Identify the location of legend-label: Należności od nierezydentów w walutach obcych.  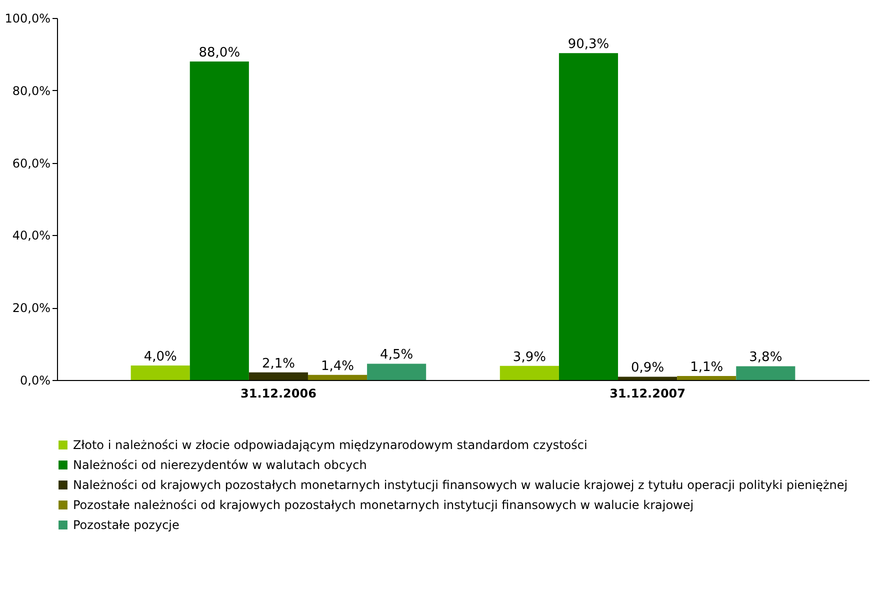
(220, 465).